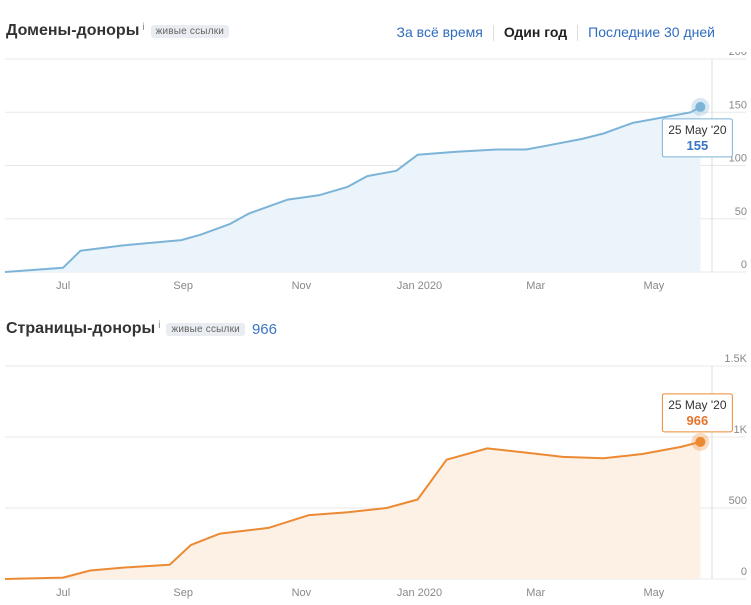 The image size is (751, 605). What do you see at coordinates (535, 32) in the screenshot?
I see `tab-one-year: Один год` at bounding box center [535, 32].